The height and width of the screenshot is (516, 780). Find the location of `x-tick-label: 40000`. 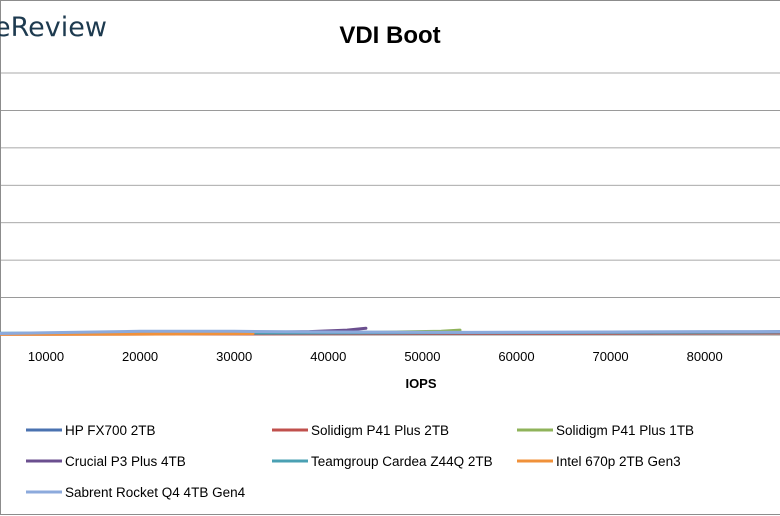

x-tick-label: 40000 is located at coordinates (328, 356).